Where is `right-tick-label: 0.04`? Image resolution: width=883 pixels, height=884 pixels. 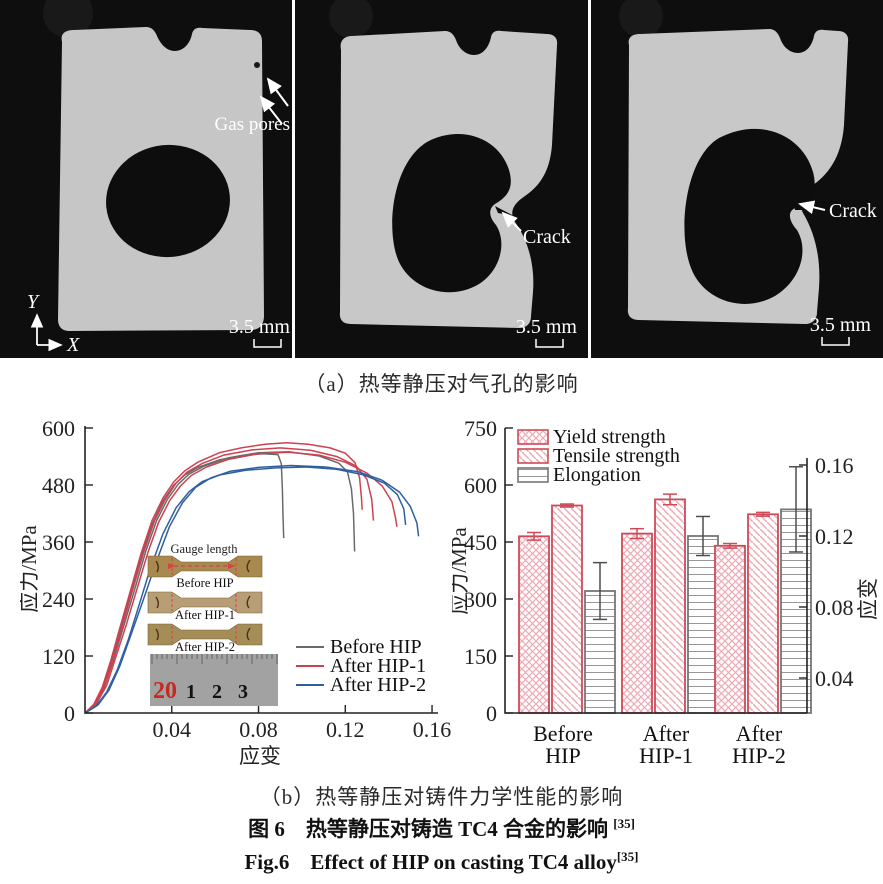 right-tick-label: 0.04 is located at coordinates (834, 678).